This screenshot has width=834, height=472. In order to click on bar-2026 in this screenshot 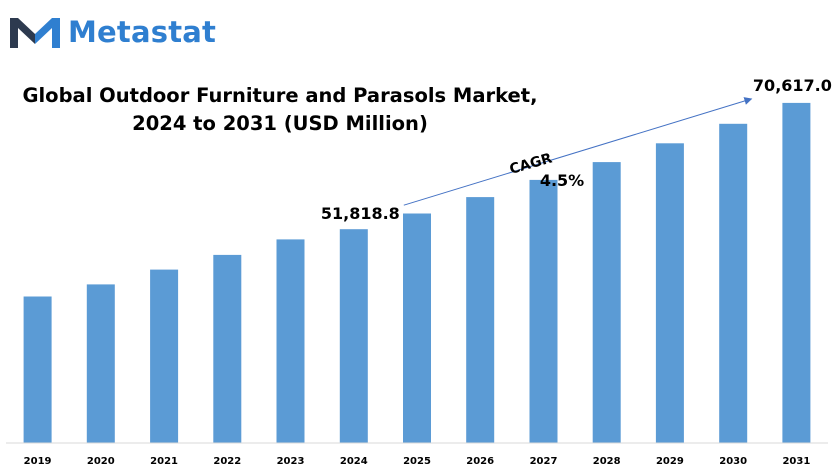, I will do `click(480, 320)`.